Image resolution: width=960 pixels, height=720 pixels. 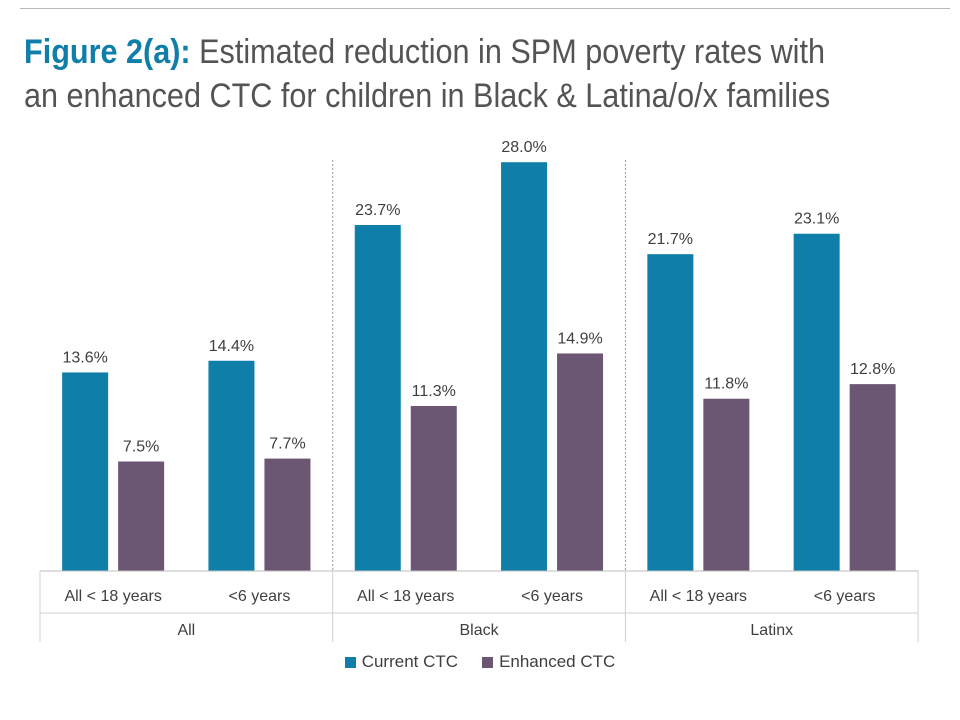 I want to click on value-label-current-0: 13.6%, so click(x=84, y=357).